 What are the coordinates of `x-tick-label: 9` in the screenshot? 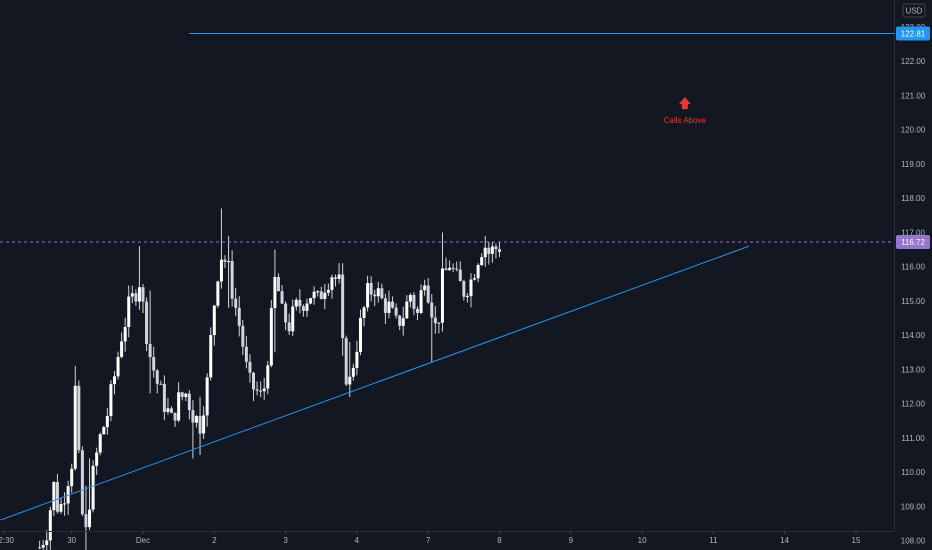 It's located at (571, 540).